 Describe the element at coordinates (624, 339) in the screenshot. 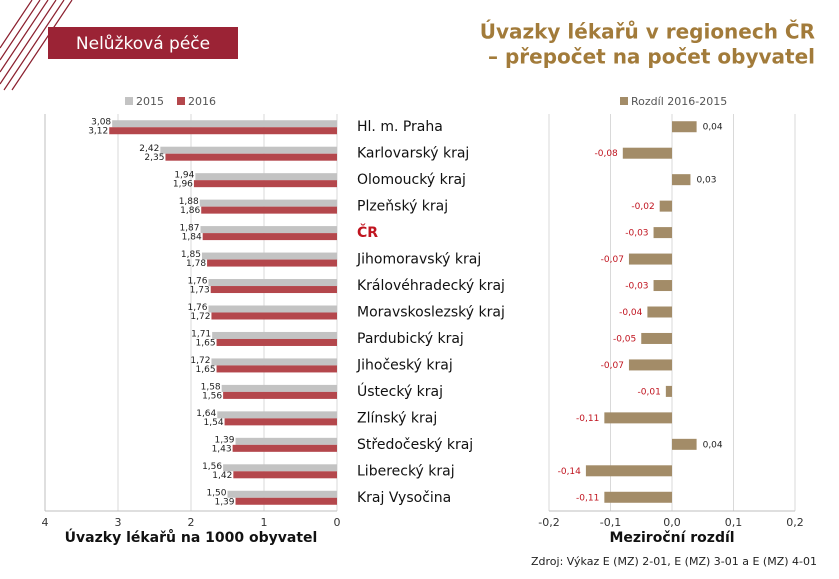

I see `value-label: -0,05` at that location.